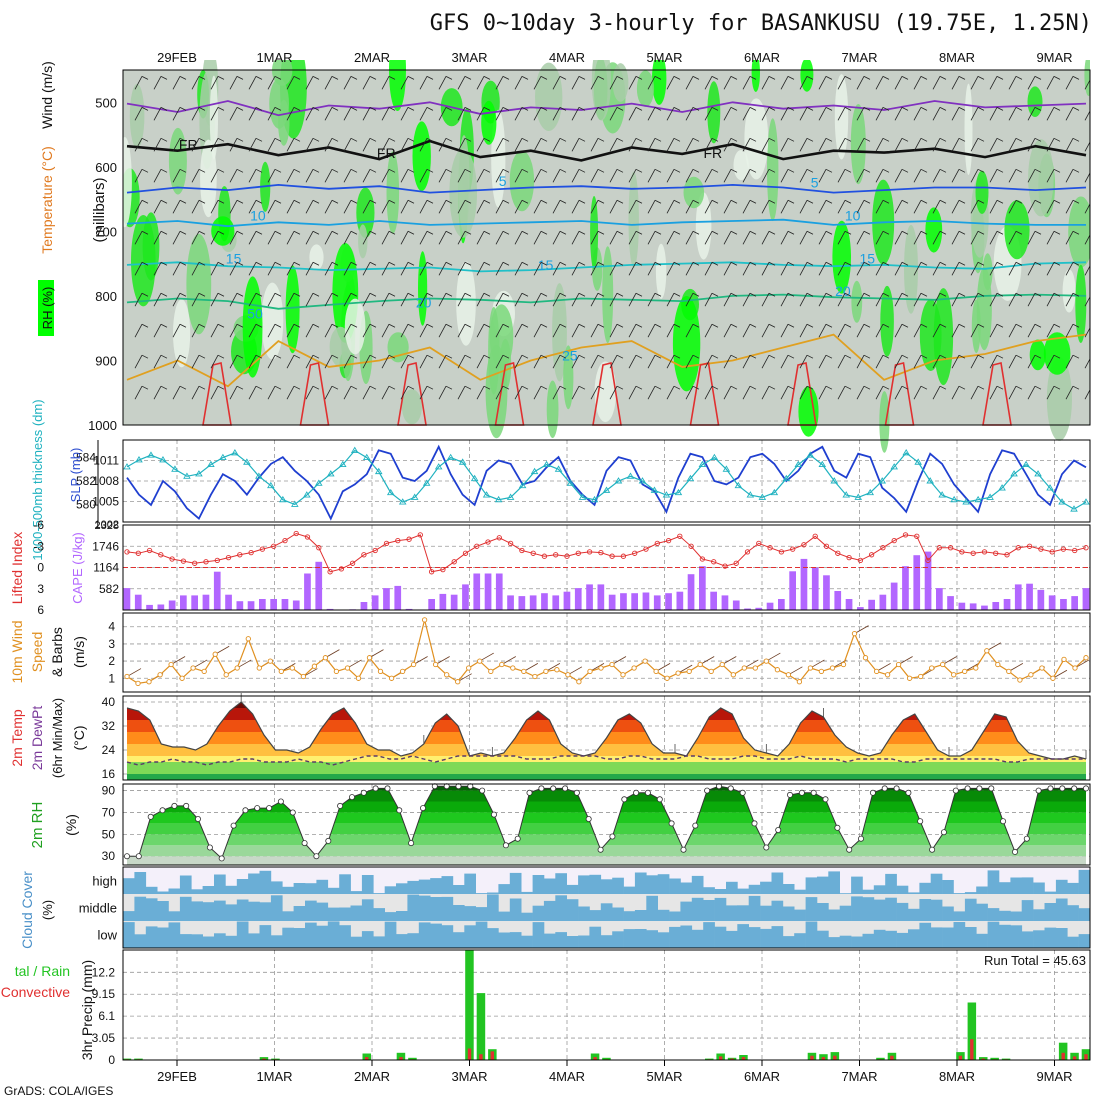  Describe the element at coordinates (107, 525) in the screenshot. I see `slp-bottom-tick: 1002` at that location.